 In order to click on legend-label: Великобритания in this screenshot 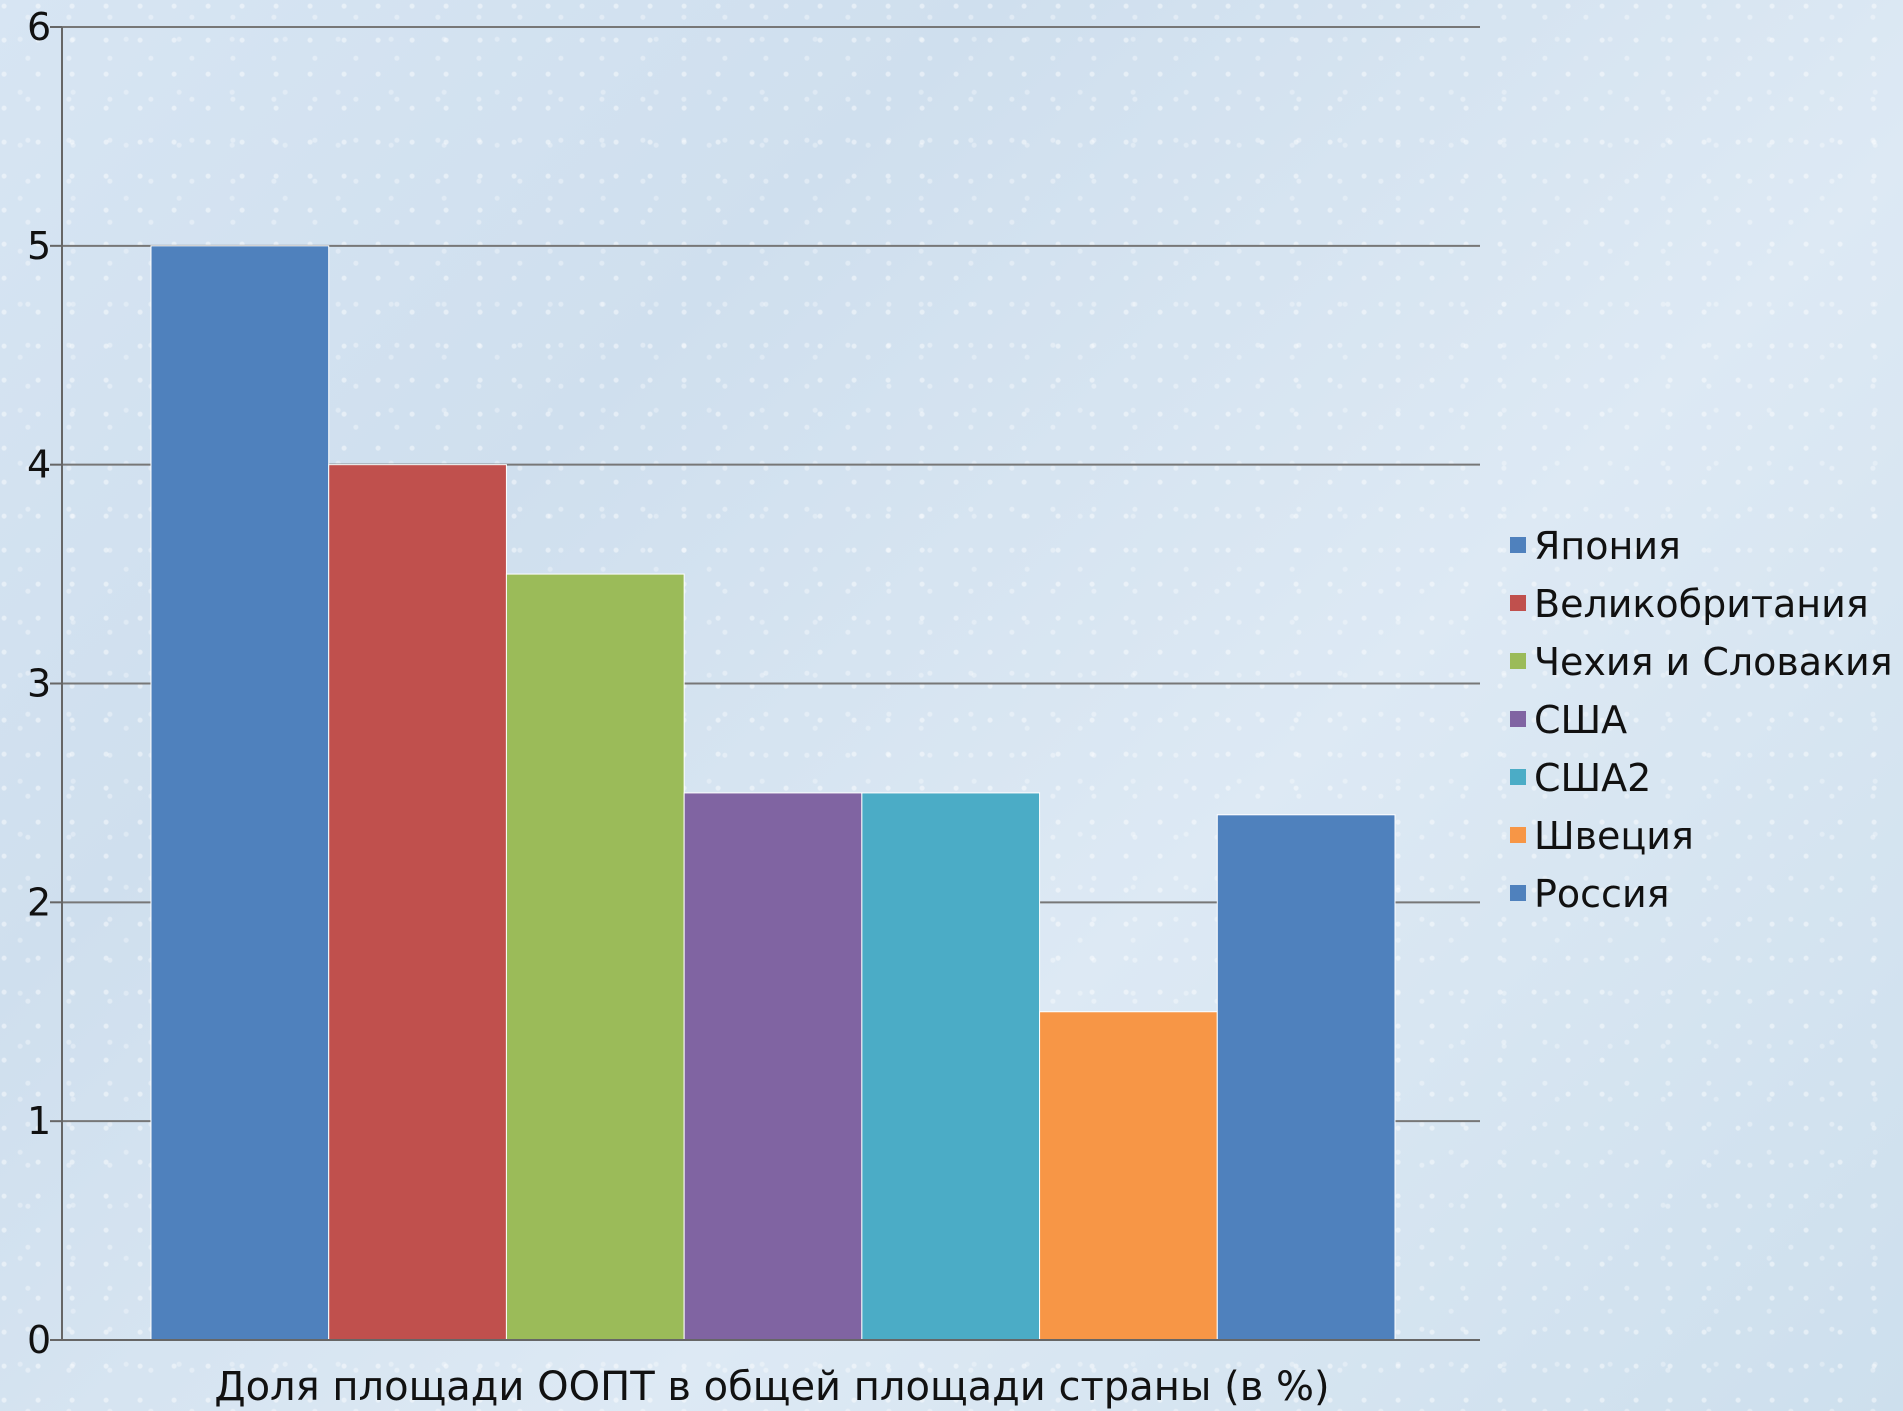, I will do `click(1701, 604)`.